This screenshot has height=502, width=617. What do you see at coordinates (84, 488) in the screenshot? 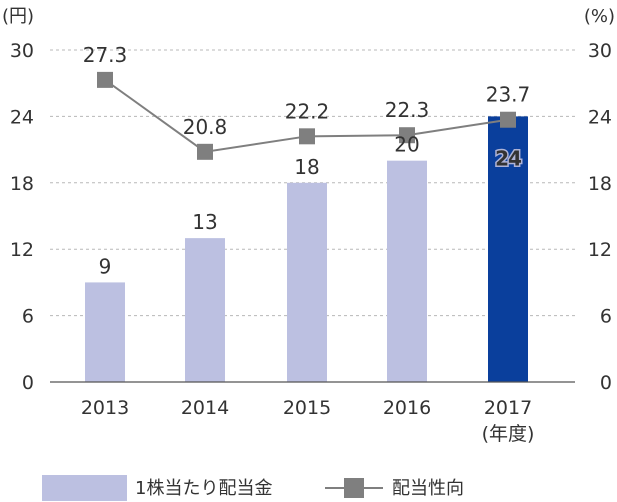
I see `legend-bar-swatch` at bounding box center [84, 488].